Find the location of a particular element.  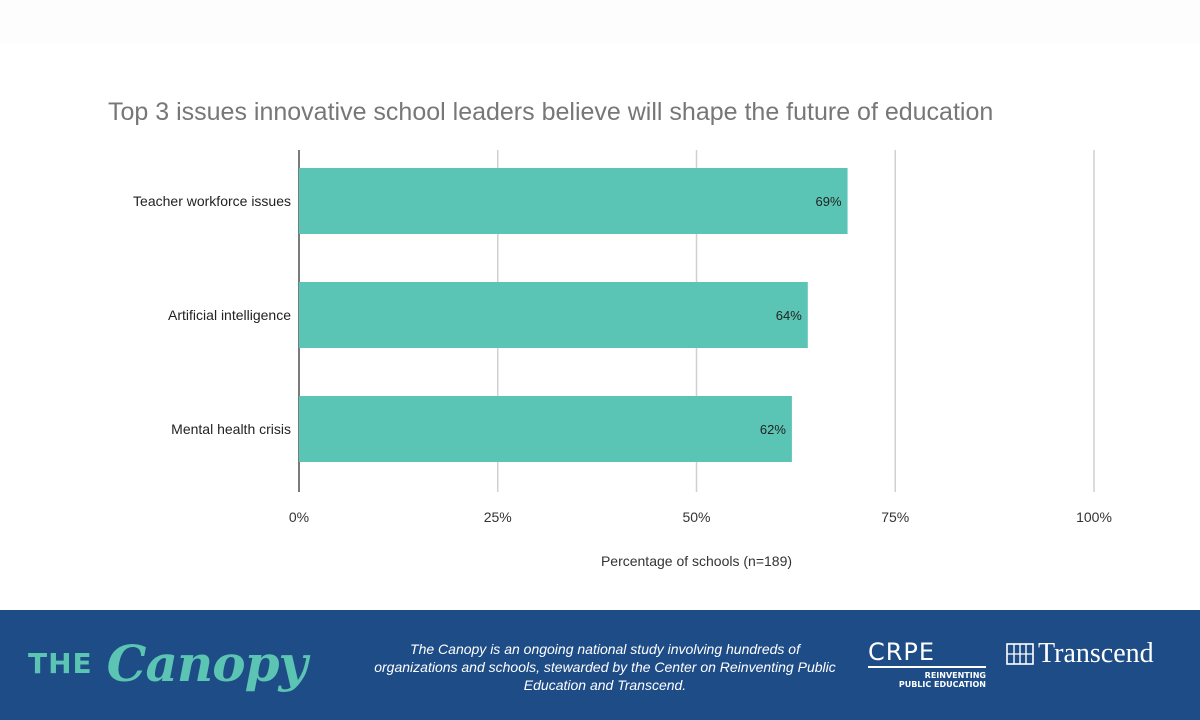

crpe-logo-wordmark: CRPE is located at coordinates (927, 654).